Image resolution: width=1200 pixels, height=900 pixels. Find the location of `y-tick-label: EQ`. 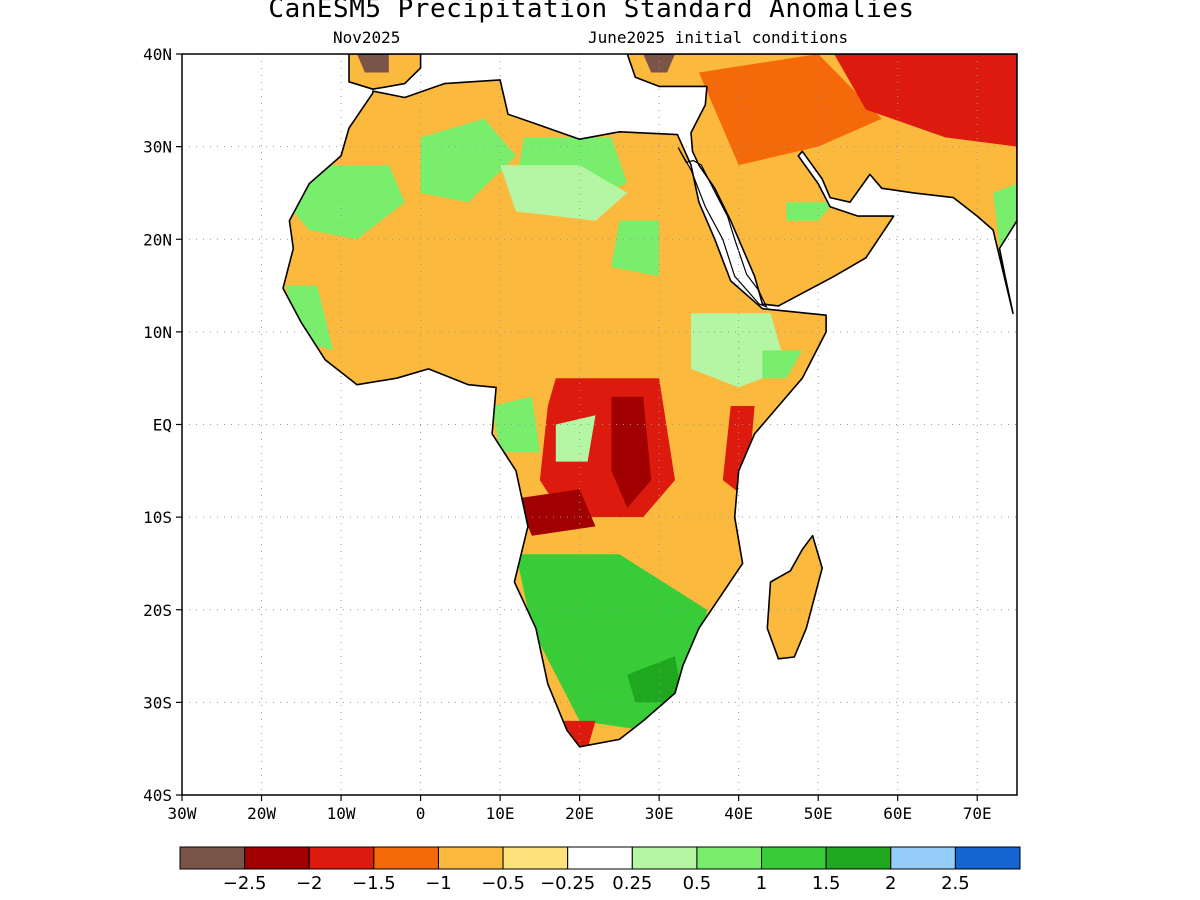

y-tick-label: EQ is located at coordinates (162, 425).